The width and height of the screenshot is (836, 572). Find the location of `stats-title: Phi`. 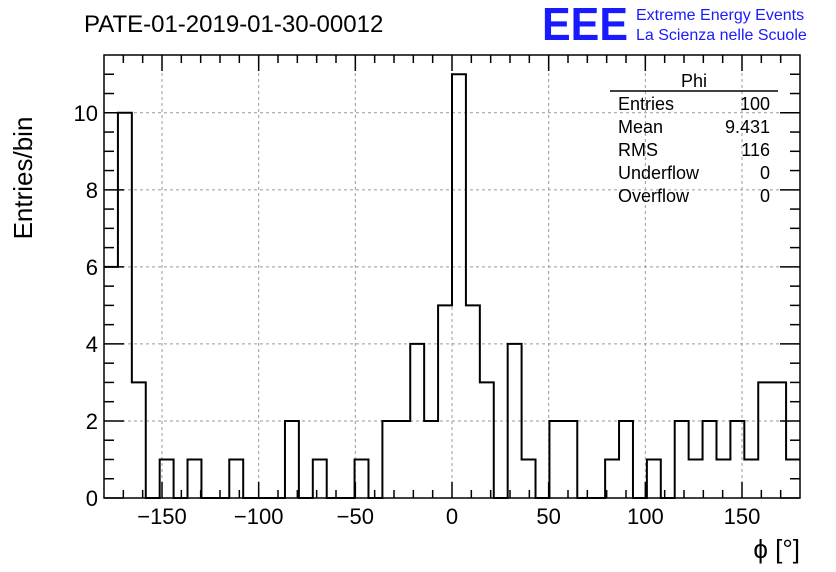

stats-title: Phi is located at coordinates (694, 81).